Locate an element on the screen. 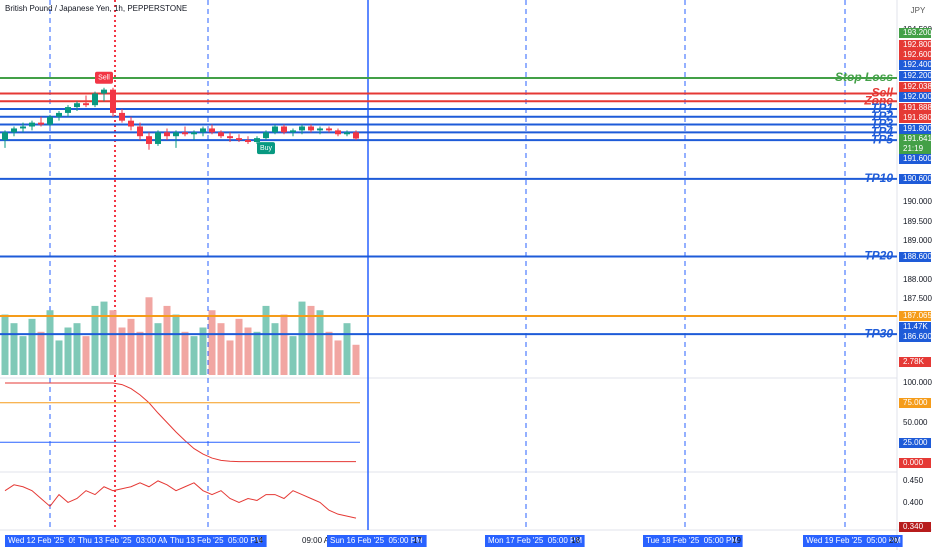 The width and height of the screenshot is (932, 555). level-label: Zone is located at coordinates (878, 100).